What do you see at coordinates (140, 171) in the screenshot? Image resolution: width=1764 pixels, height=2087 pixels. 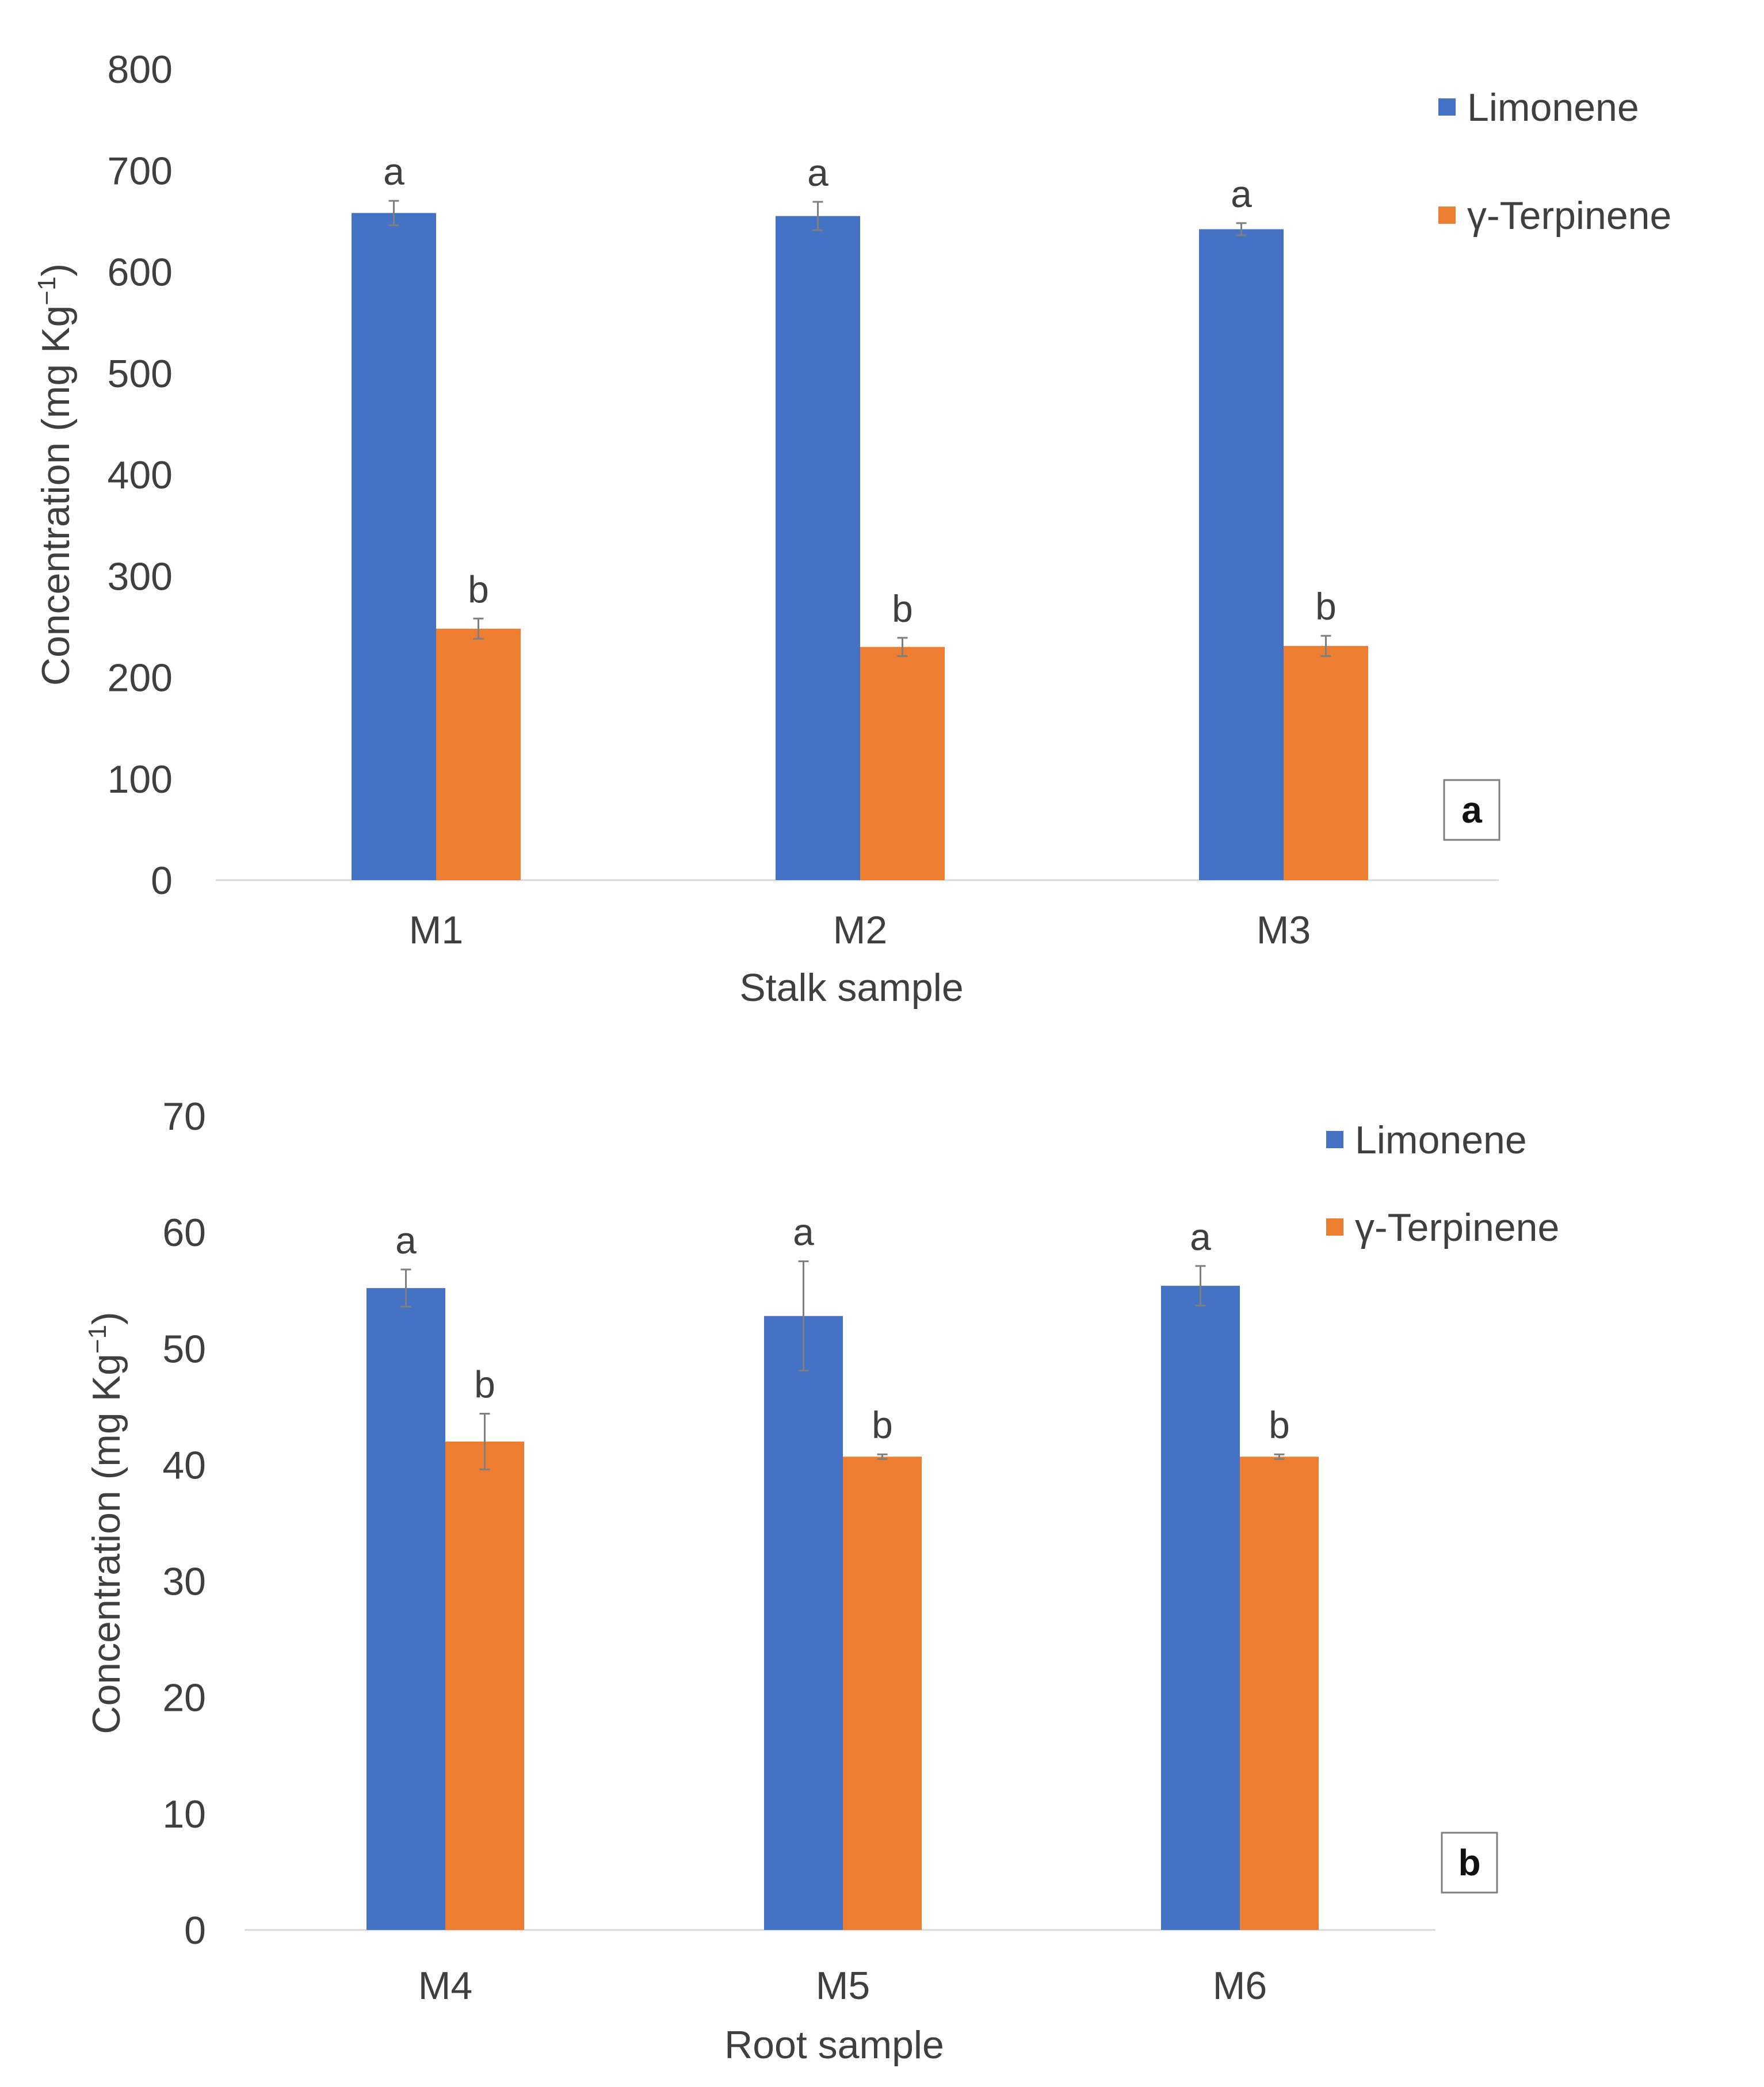 I see `y-tick-label: 700` at bounding box center [140, 171].